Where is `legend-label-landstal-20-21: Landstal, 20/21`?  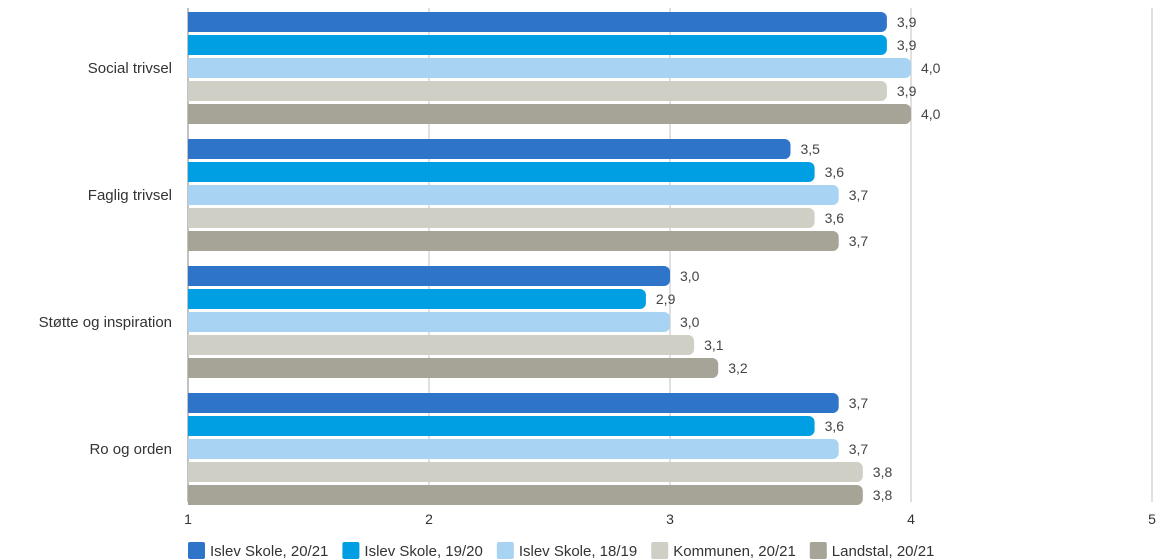
legend-label-landstal-20-21: Landstal, 20/21 is located at coordinates (883, 551).